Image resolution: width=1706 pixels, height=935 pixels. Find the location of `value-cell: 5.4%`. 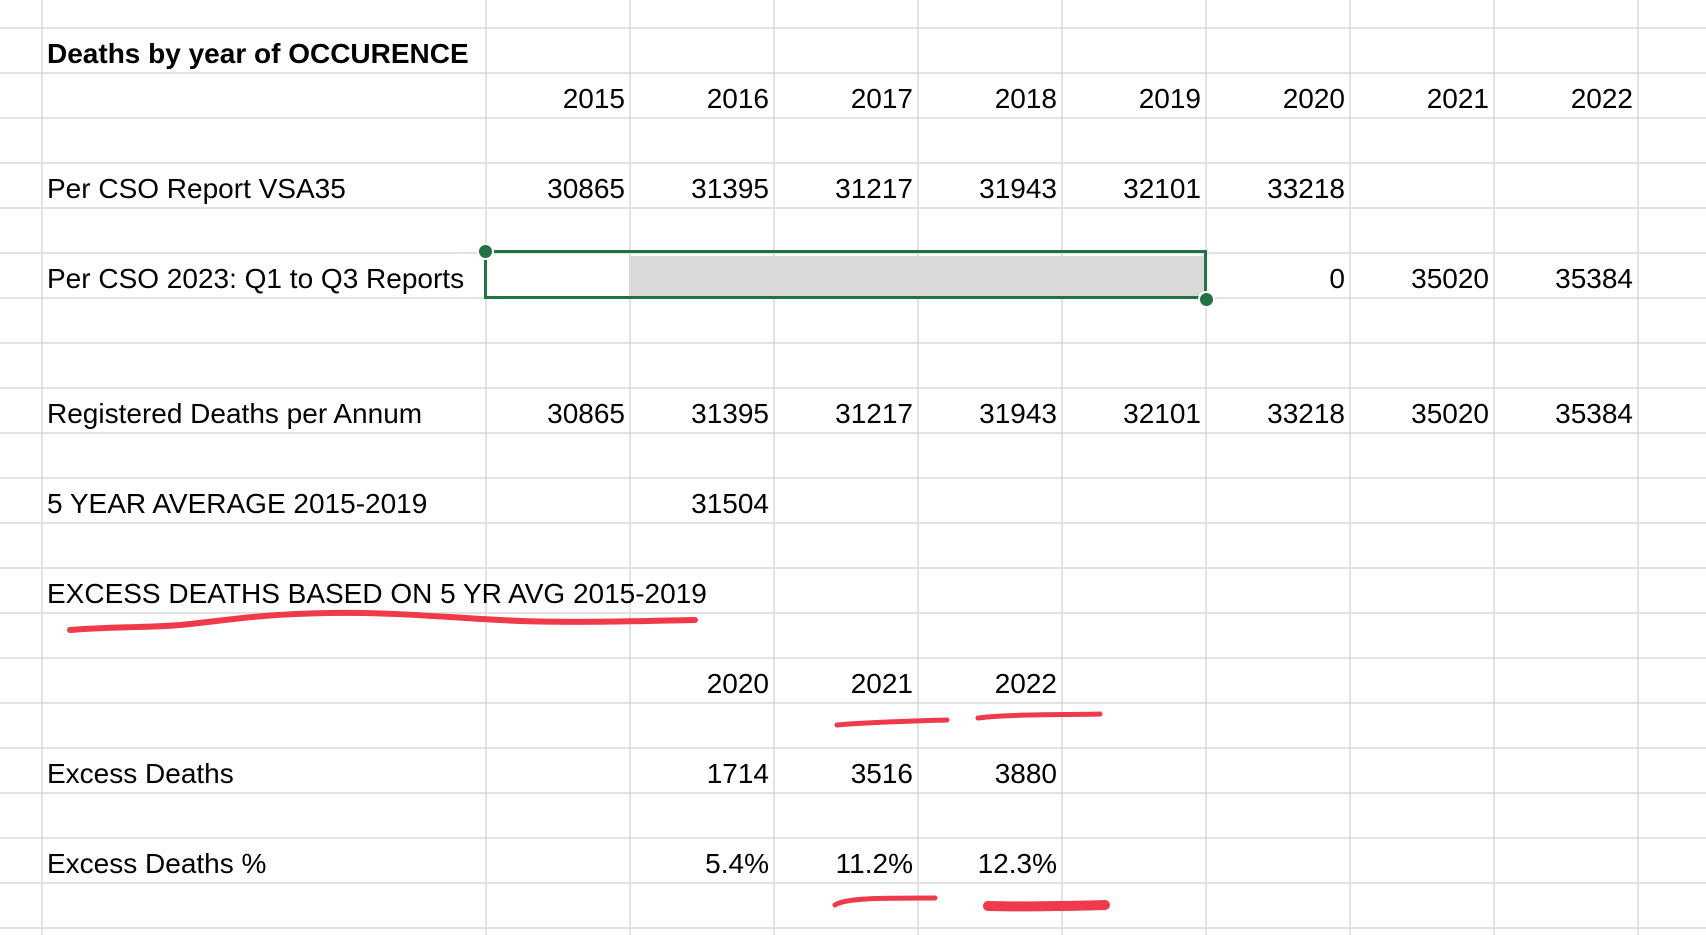

value-cell: 5.4% is located at coordinates (737, 863).